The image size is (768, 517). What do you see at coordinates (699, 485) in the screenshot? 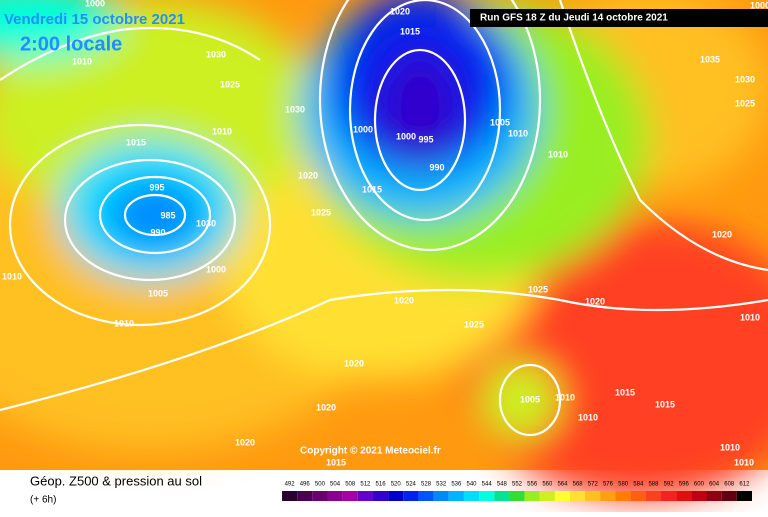
I see `legend-label: 600` at bounding box center [699, 485].